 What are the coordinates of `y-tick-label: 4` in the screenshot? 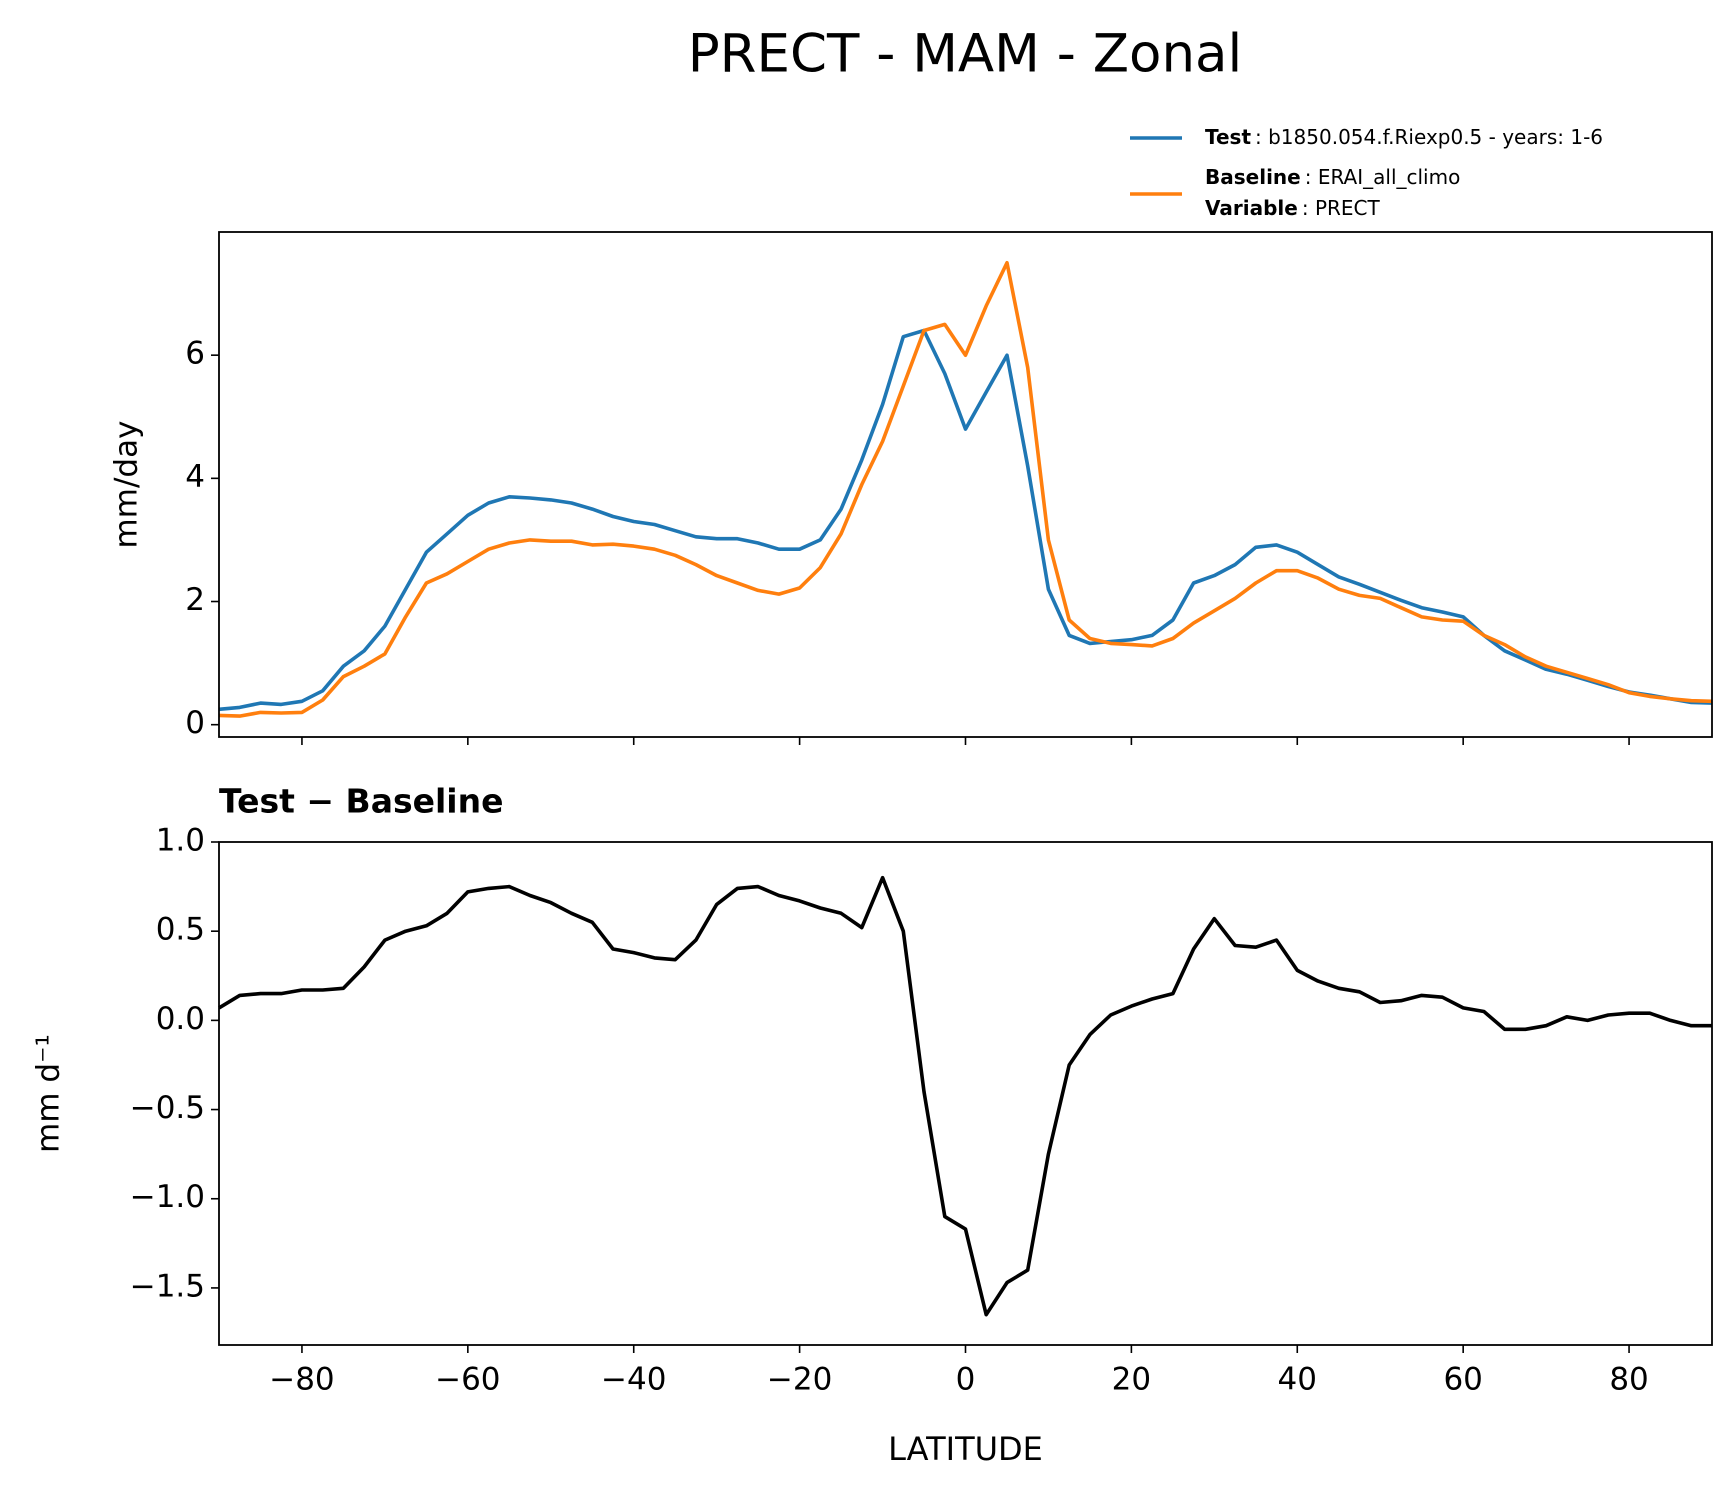 It's located at (195, 477).